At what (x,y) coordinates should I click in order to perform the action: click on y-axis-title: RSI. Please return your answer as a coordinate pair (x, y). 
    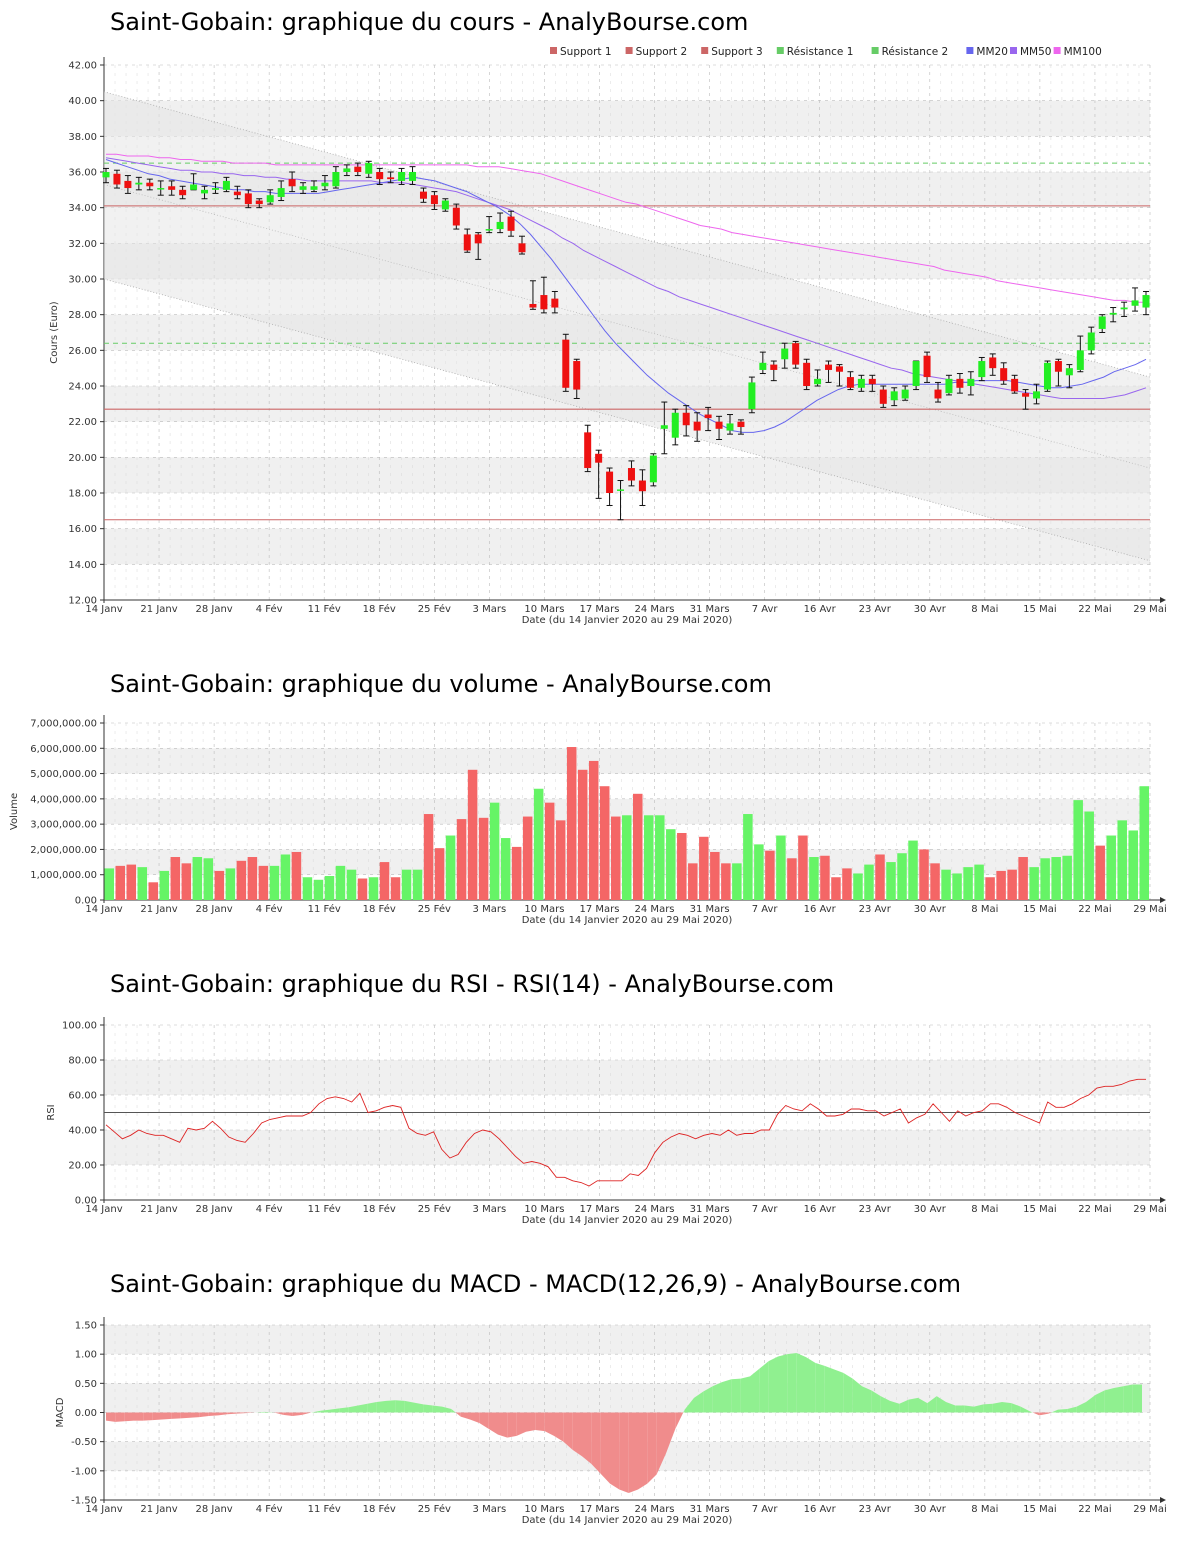
    Looking at the image, I should click on (51, 1112).